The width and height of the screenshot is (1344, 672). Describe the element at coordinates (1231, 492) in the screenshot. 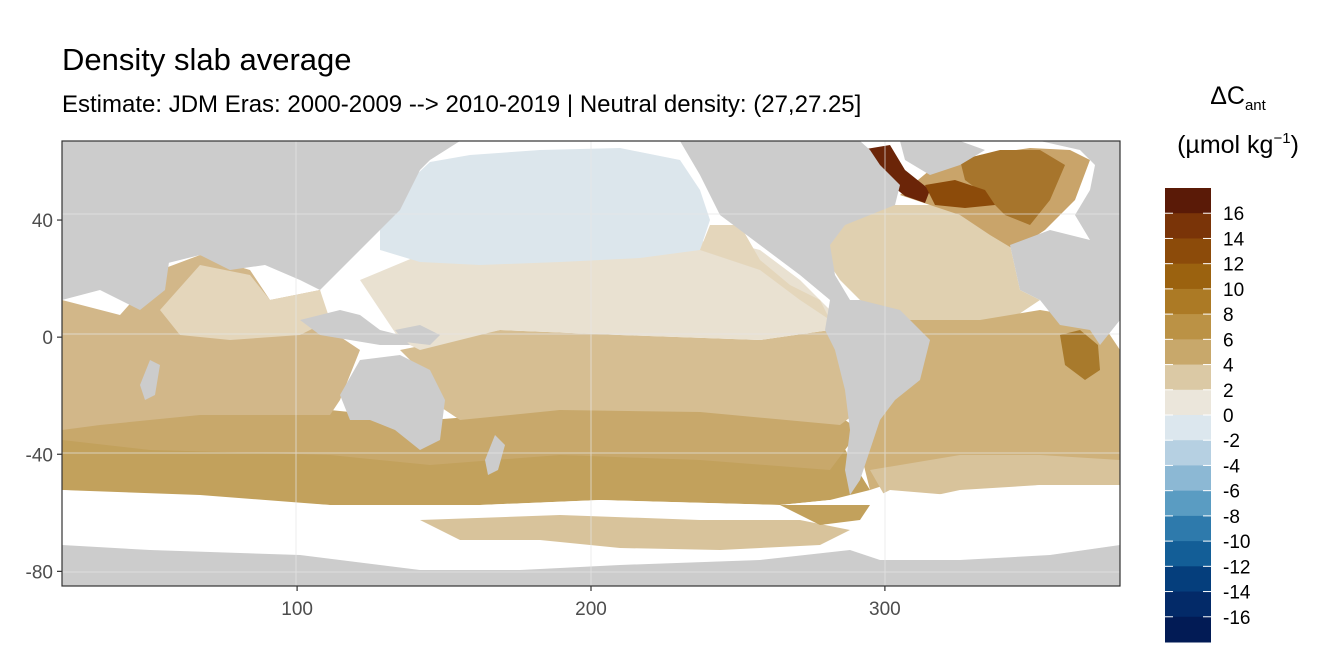

I see `legend-label: -6` at that location.